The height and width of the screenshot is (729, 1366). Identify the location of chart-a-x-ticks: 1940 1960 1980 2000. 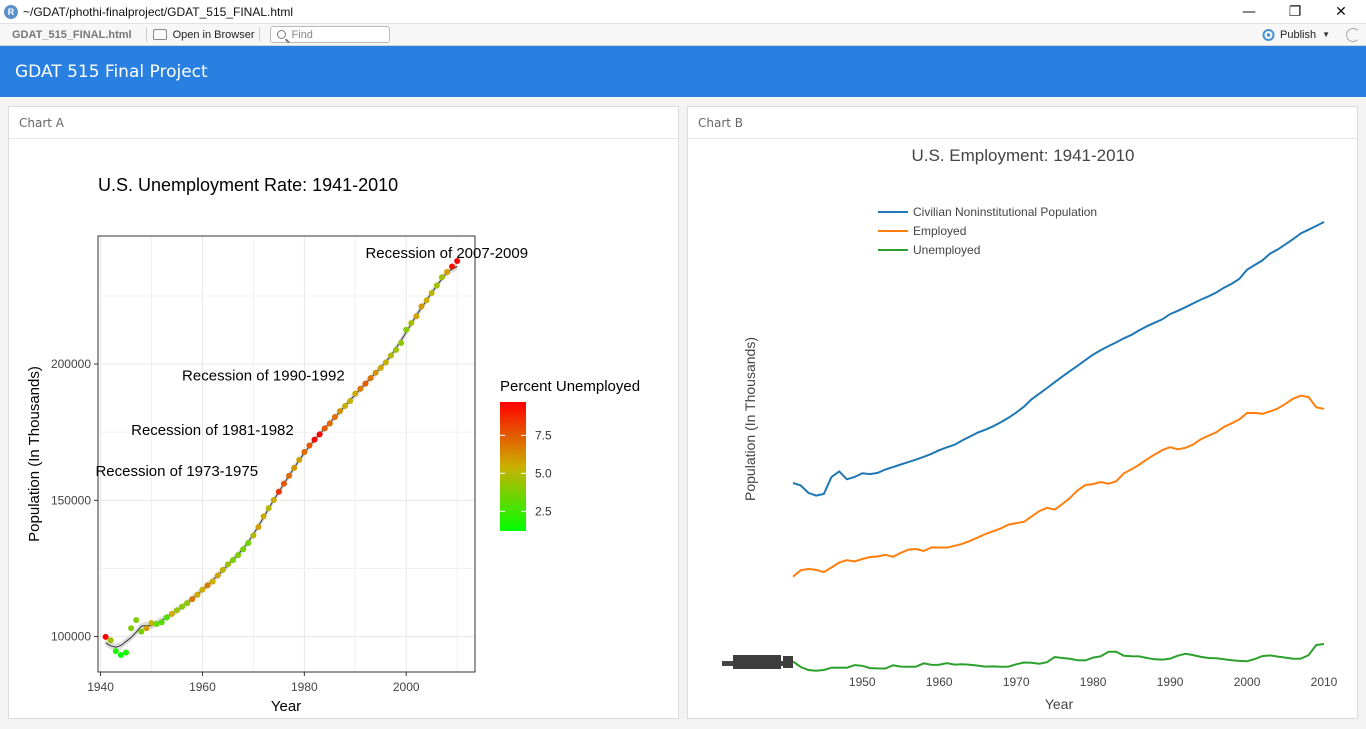
(253, 683).